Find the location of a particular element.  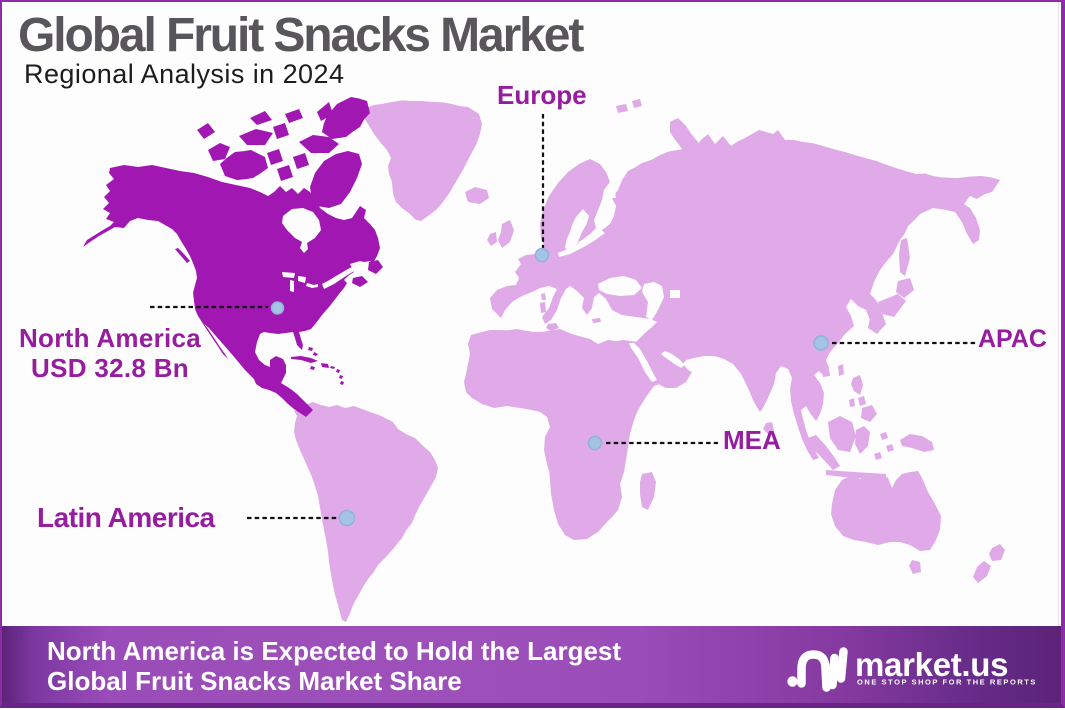

svg-text: ONE STOP SHOP FOR THE REPORTS is located at coordinates (947, 682).